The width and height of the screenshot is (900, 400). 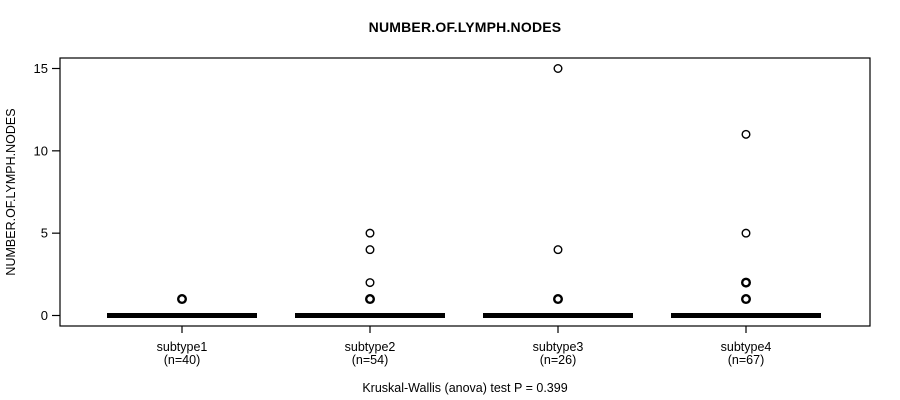 What do you see at coordinates (182, 360) in the screenshot?
I see `category-n-label: (n=40)` at bounding box center [182, 360].